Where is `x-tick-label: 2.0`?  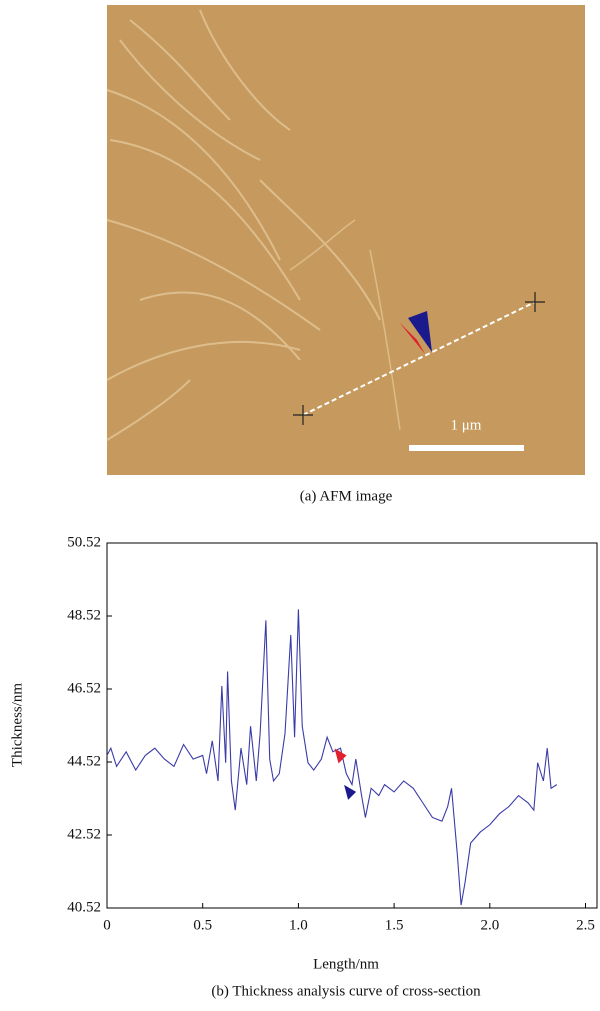
x-tick-label: 2.0 is located at coordinates (489, 925).